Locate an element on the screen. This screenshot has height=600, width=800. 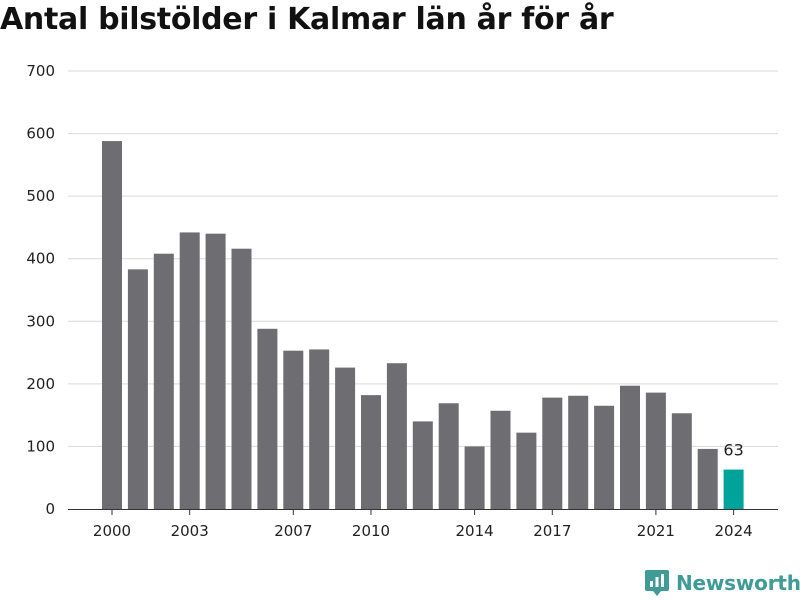
bar-2015 is located at coordinates (500, 459).